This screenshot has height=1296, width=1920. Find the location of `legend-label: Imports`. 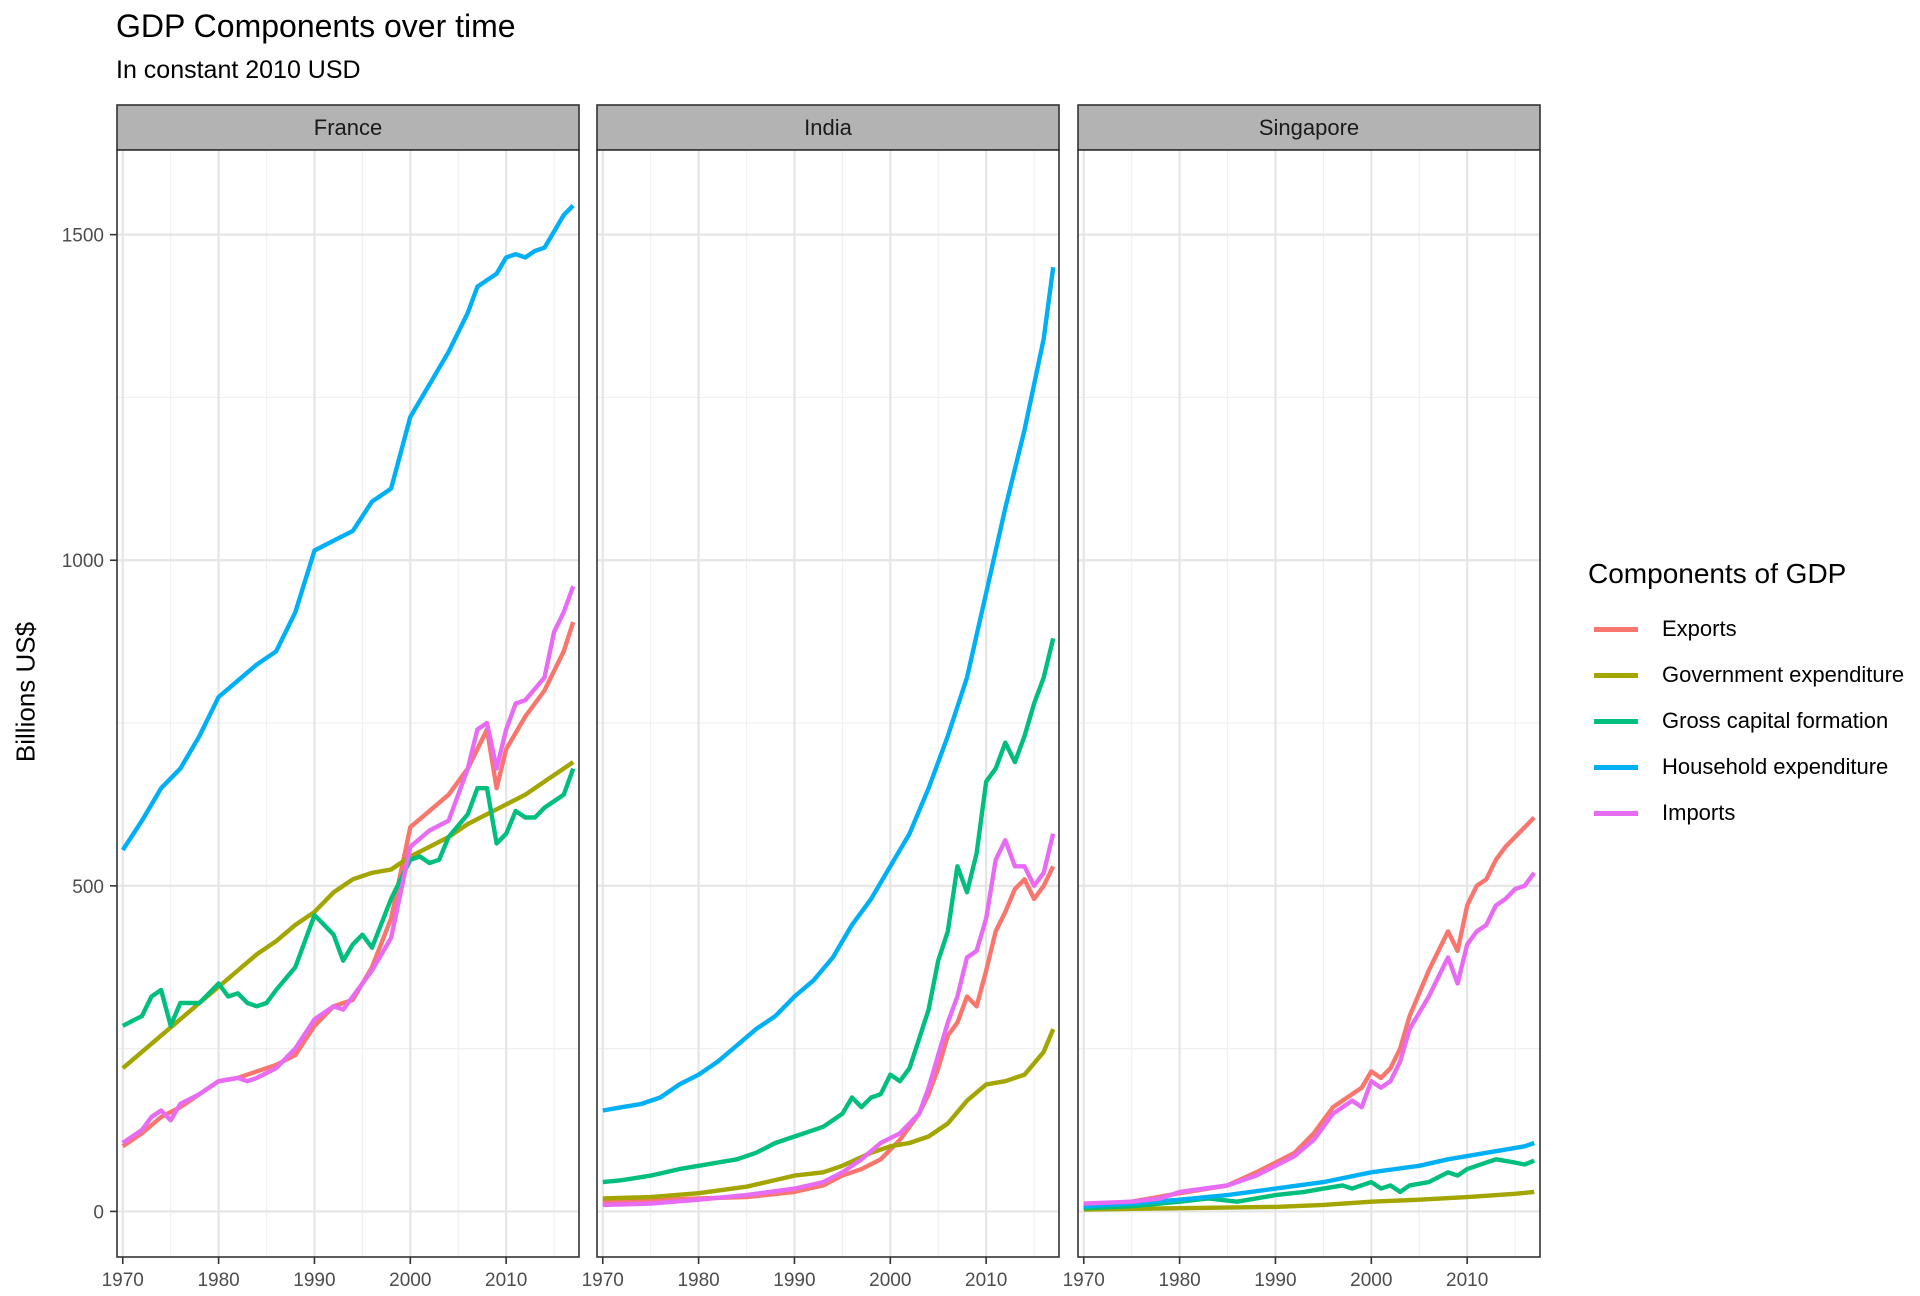

legend-label: Imports is located at coordinates (1699, 812).